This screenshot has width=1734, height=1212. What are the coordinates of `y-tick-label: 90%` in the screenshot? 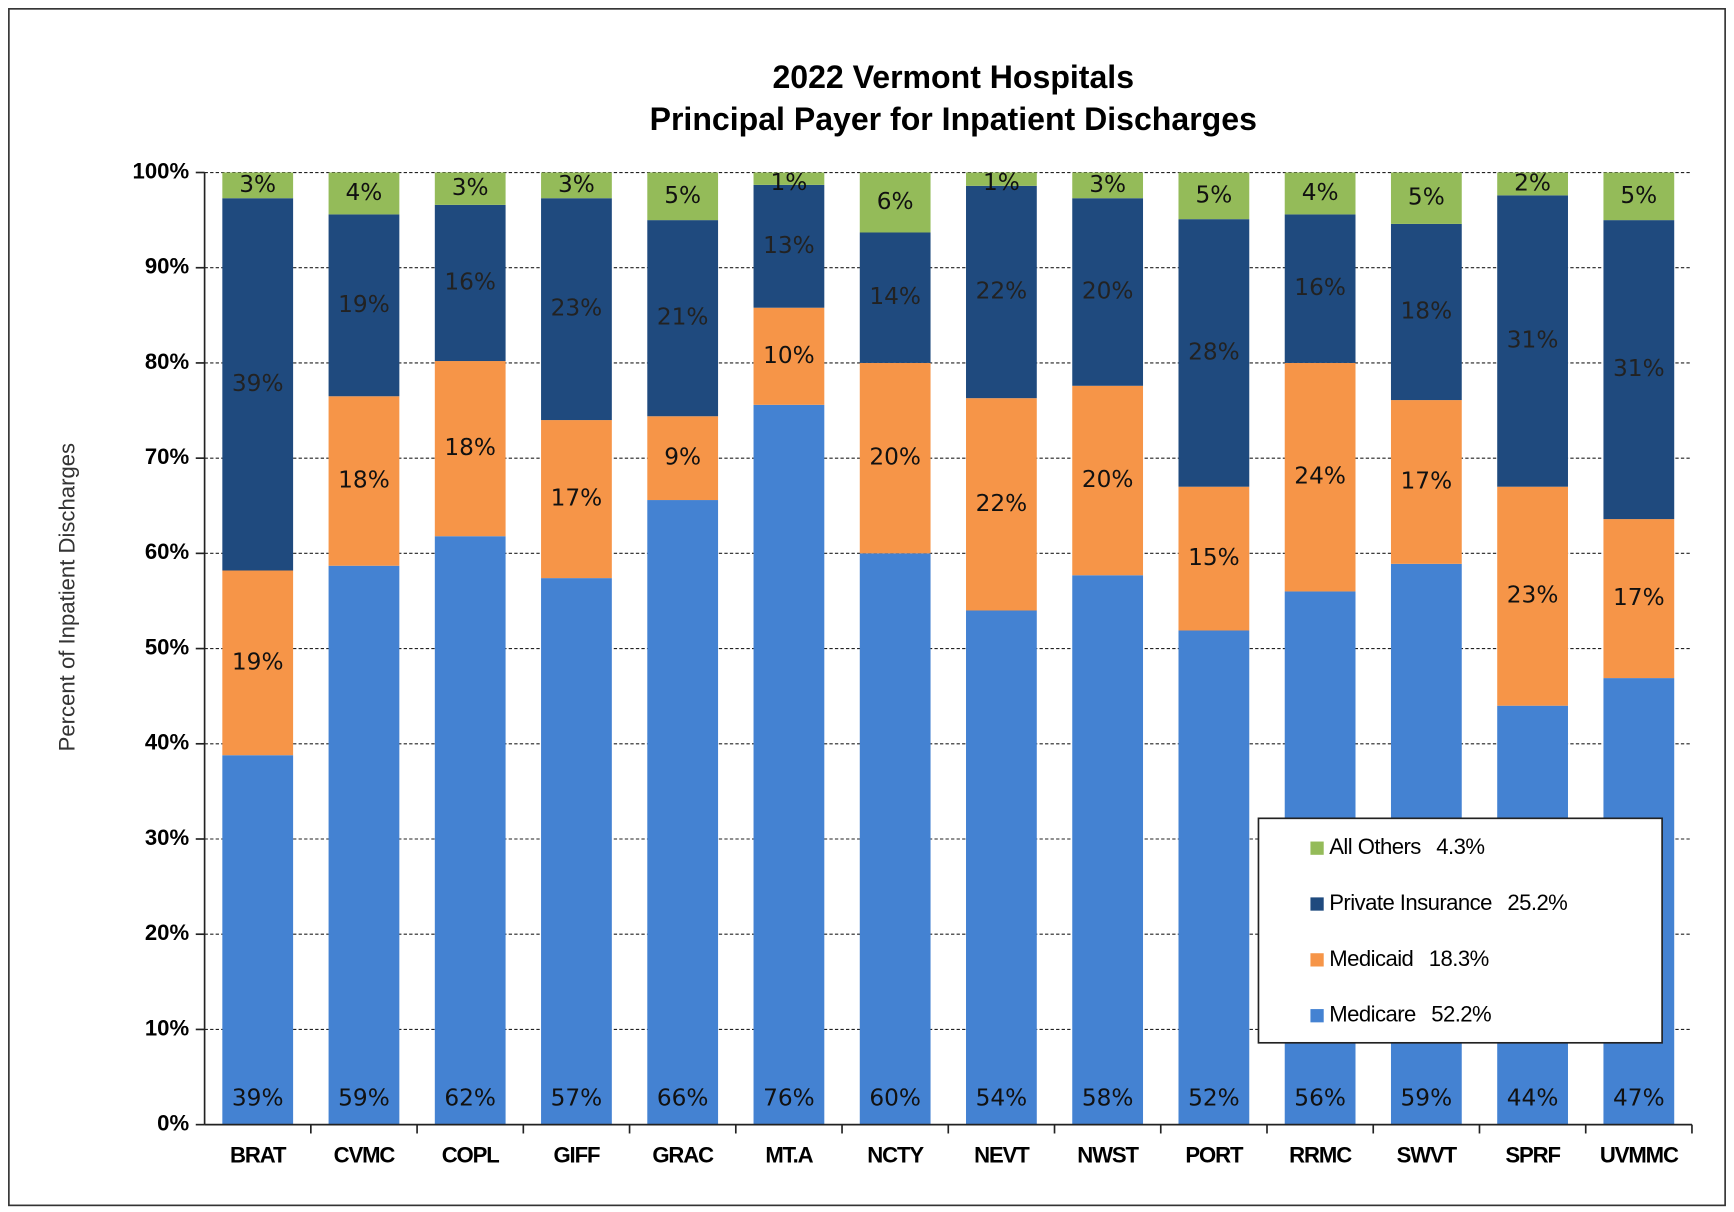 It's located at (167, 266).